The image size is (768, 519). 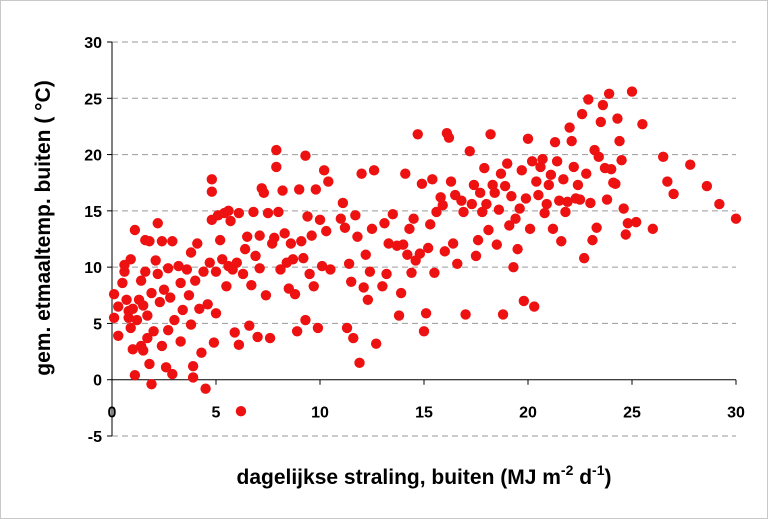 What do you see at coordinates (320, 413) in the screenshot?
I see `x-tick-label: 10` at bounding box center [320, 413].